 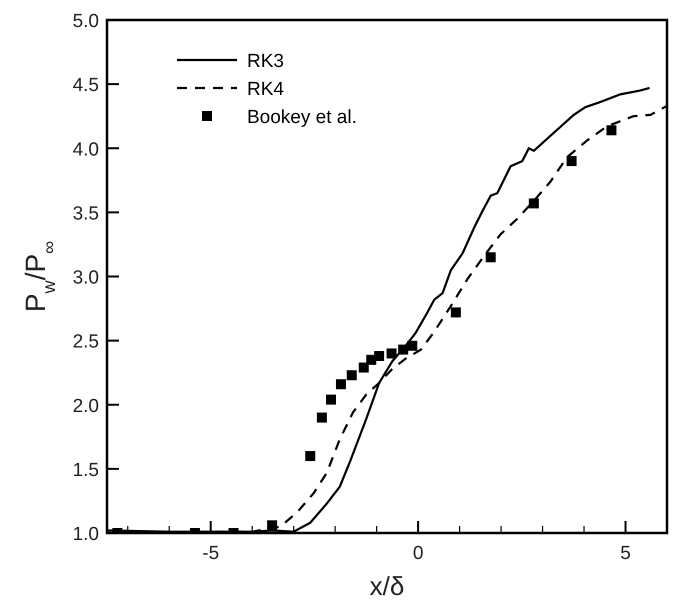 What do you see at coordinates (85, 85) in the screenshot?
I see `y-tick-label: 4.5` at bounding box center [85, 85].